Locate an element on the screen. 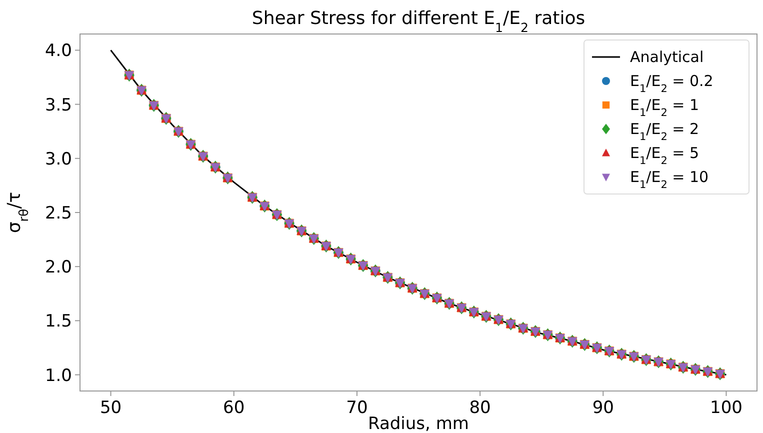 This screenshot has height=433, width=763. x-axis-title: Radius, mm is located at coordinates (418, 423).